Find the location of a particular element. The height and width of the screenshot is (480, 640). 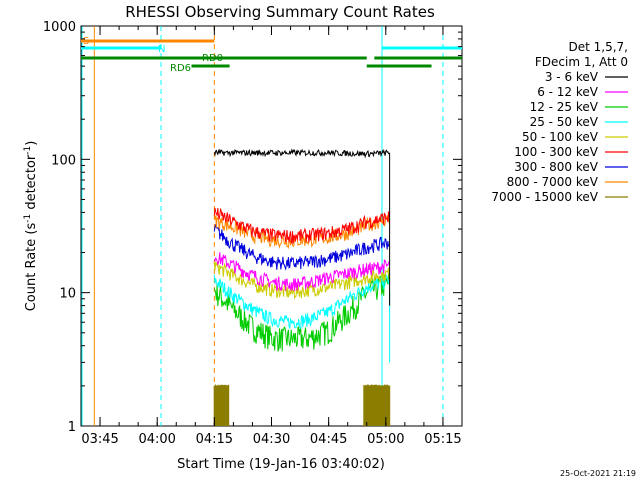

x-tick-label: 04:15 is located at coordinates (214, 439).